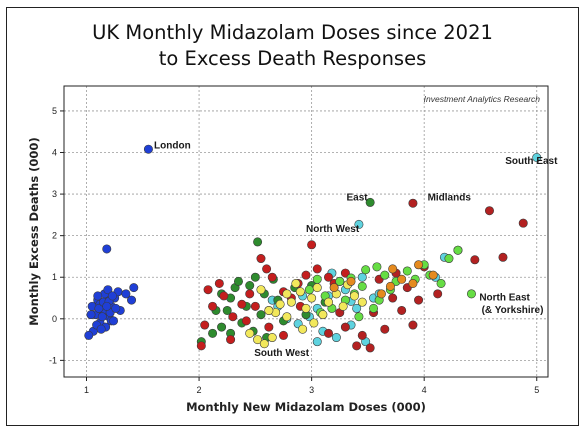 This screenshot has width=585, height=433. What do you see at coordinates (536, 390) in the screenshot?
I see `x-tick-label: 5` at bounding box center [536, 390].